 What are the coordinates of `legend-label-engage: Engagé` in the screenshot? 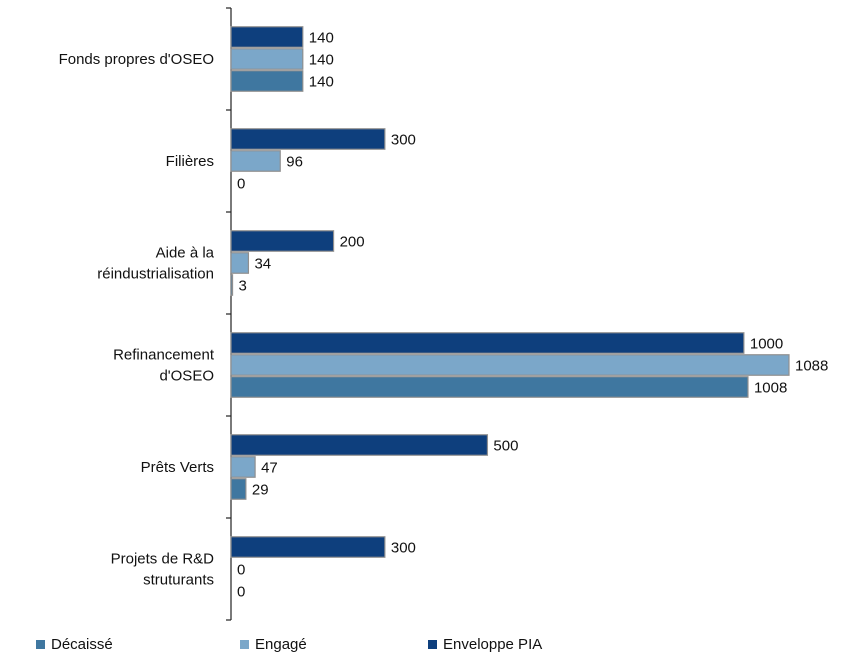 It's located at (281, 644).